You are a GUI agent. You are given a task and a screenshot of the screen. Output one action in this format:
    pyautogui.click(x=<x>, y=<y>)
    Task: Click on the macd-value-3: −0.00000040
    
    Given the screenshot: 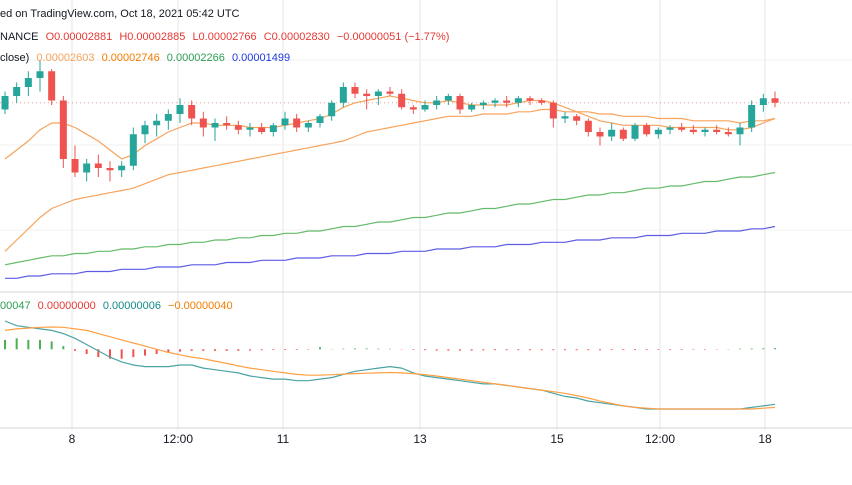 What is the action you would take?
    pyautogui.click(x=200, y=306)
    